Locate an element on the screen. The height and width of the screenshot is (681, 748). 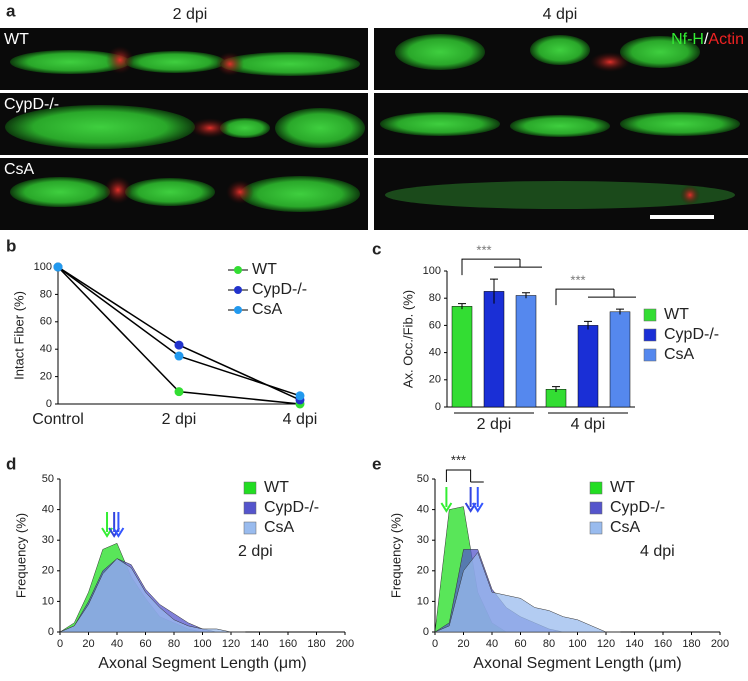
row-label: CsA is located at coordinates (19, 169).